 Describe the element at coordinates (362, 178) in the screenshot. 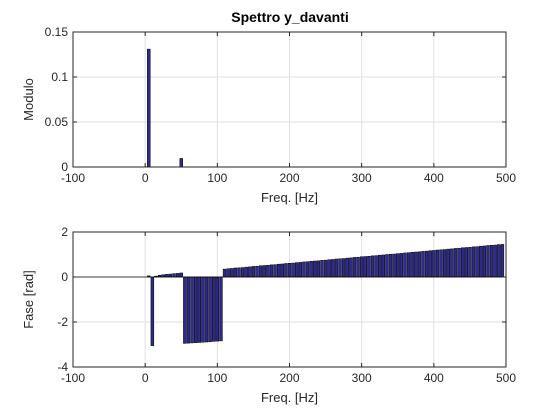

I see `x-tick-label: 300` at that location.